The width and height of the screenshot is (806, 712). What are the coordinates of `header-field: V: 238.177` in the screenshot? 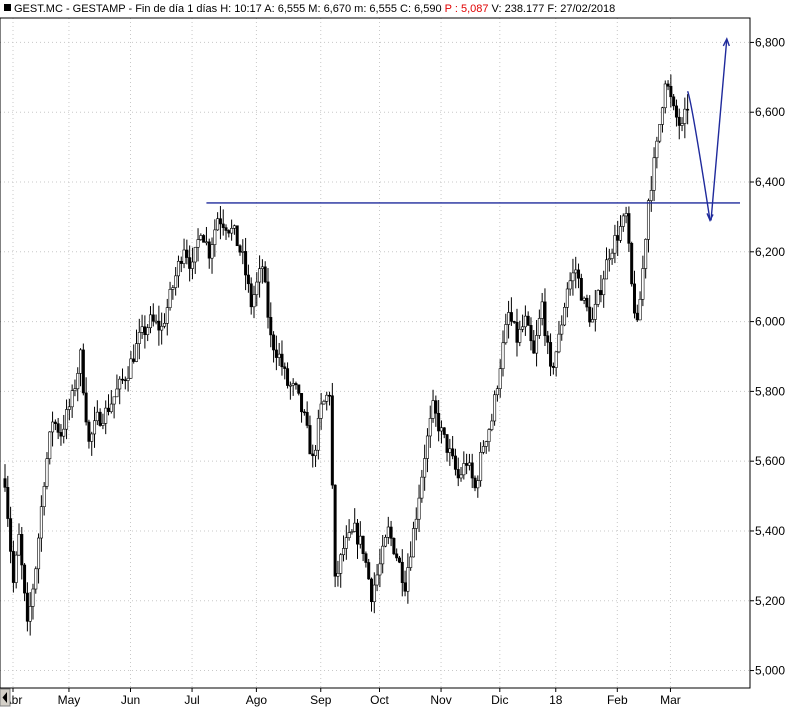 It's located at (516, 9).